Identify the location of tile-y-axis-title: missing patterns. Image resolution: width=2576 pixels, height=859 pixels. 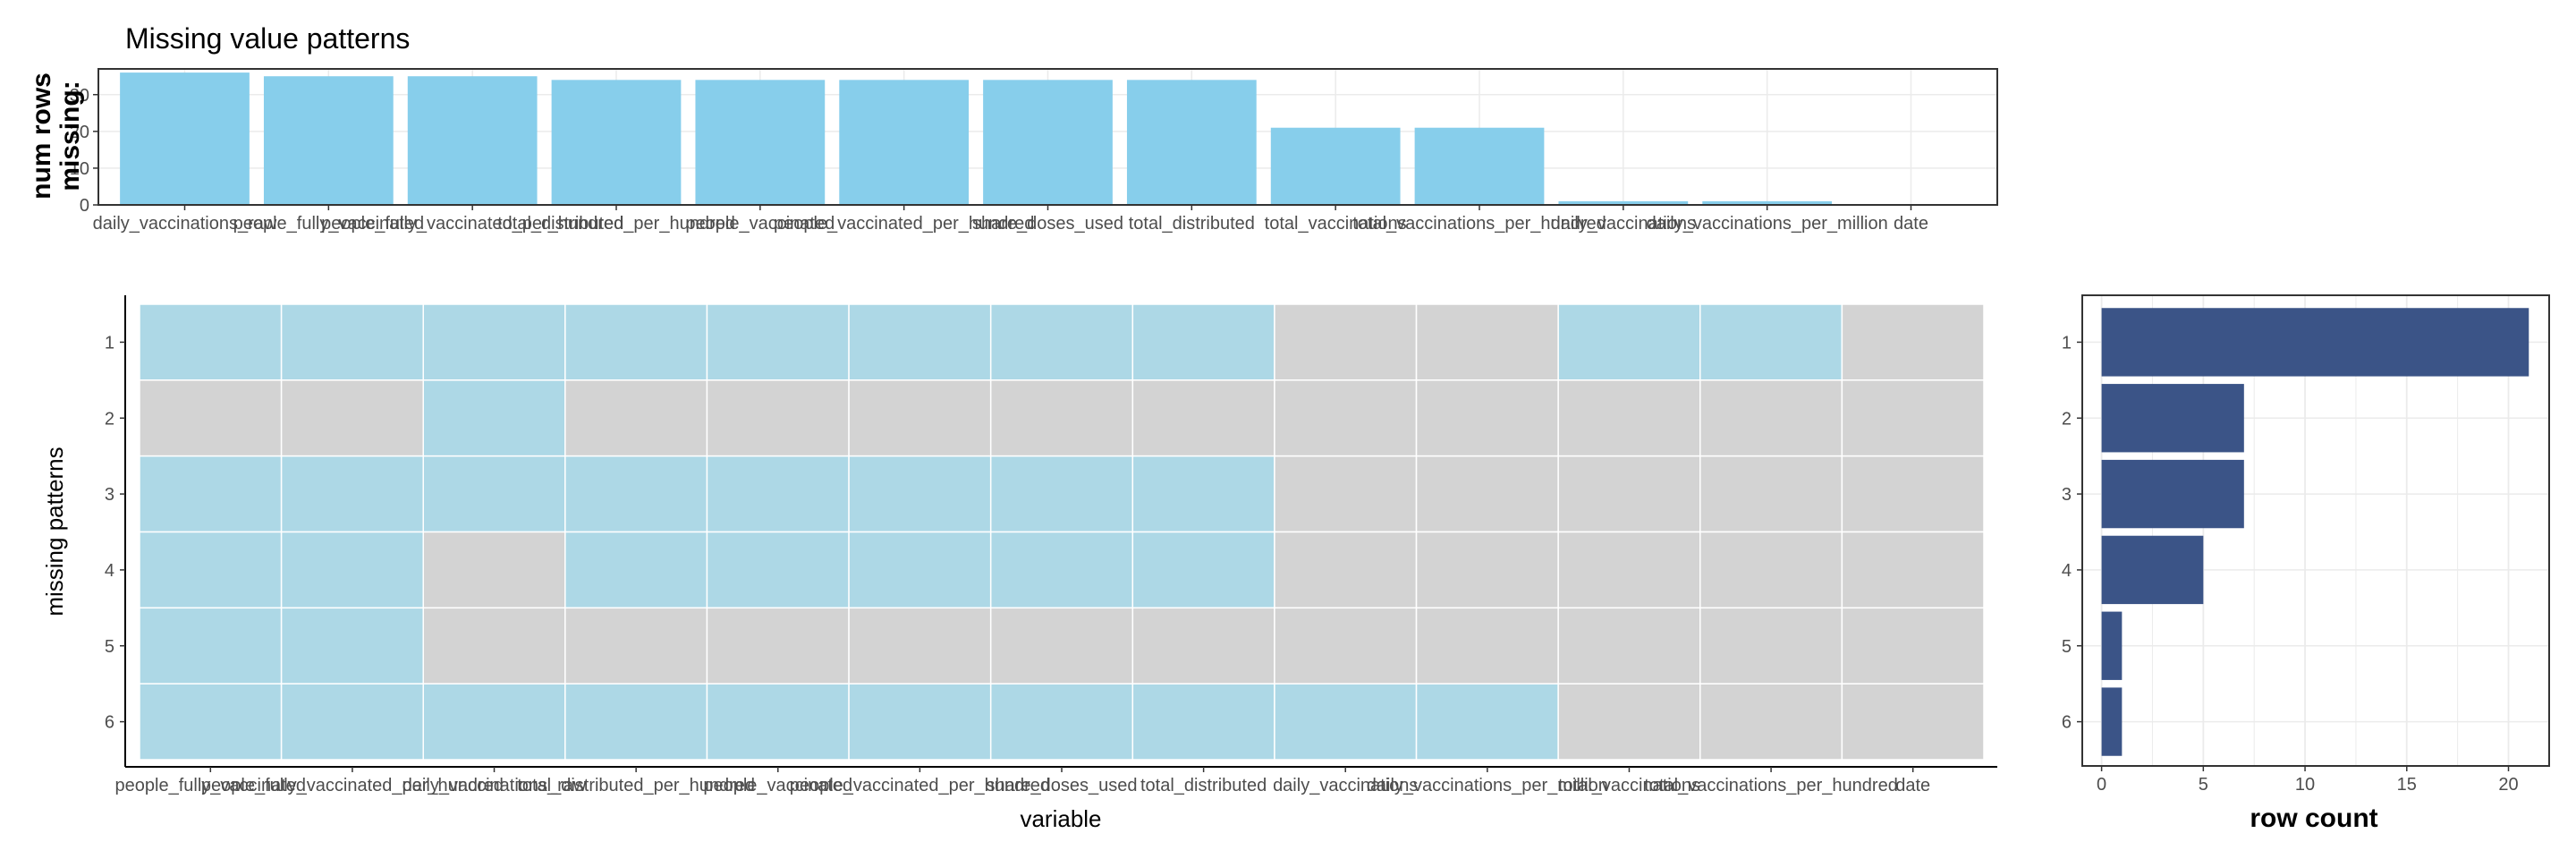
(54, 531).